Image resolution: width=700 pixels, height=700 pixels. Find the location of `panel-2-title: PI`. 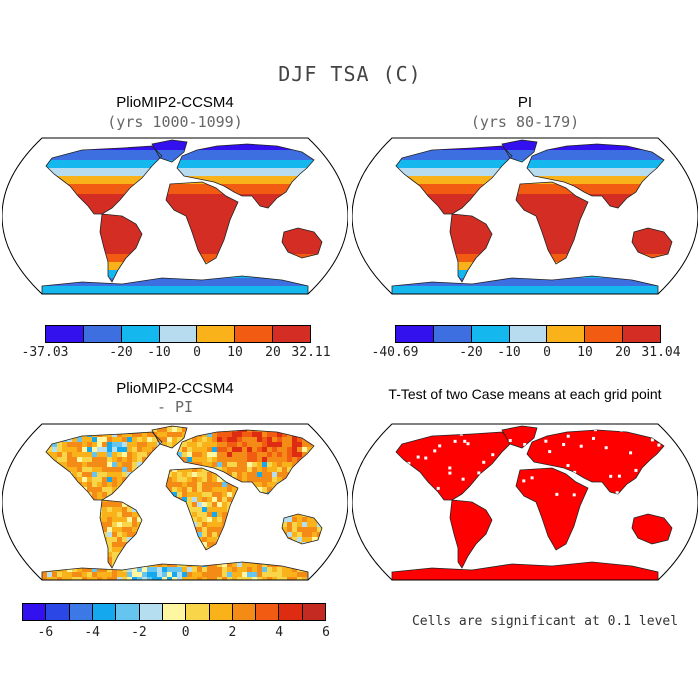

panel-2-title: PI is located at coordinates (525, 102).